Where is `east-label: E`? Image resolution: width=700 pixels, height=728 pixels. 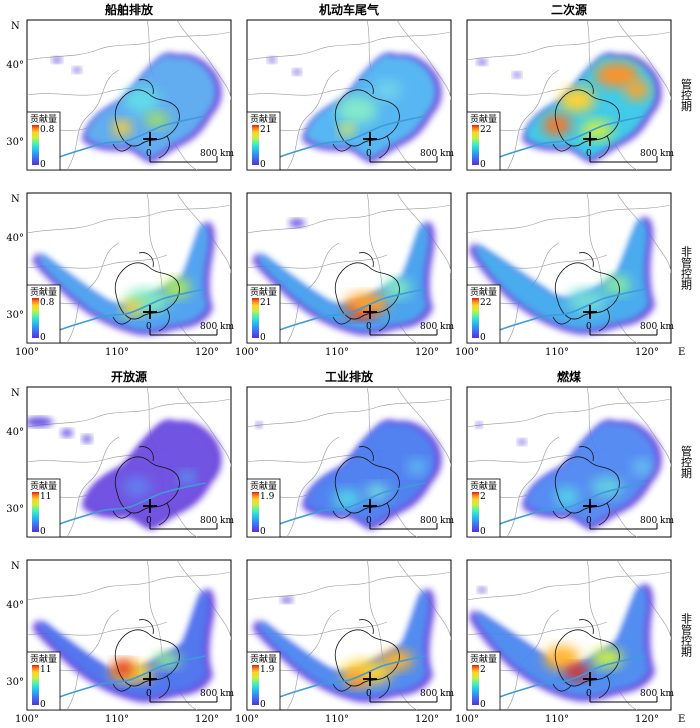 east-label: E is located at coordinates (681, 352).